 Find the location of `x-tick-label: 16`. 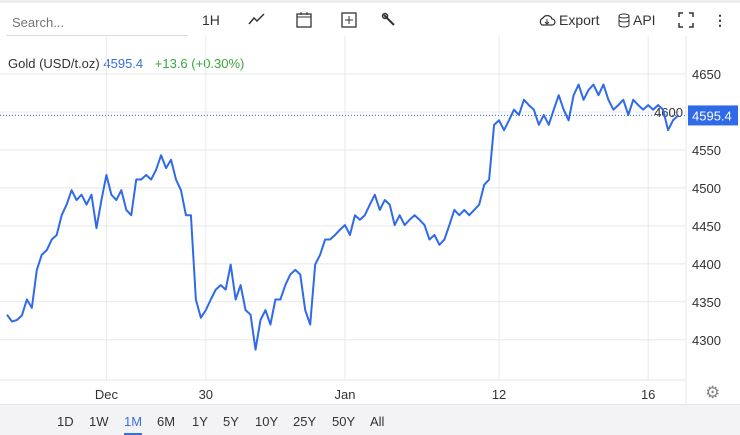

x-tick-label: 16 is located at coordinates (648, 394).